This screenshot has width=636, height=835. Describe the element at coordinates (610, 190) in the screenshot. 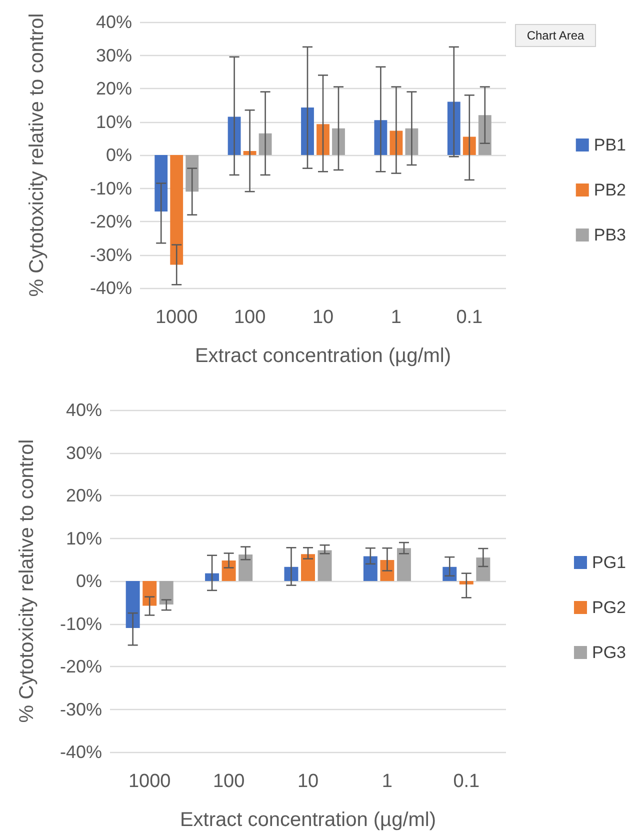

I see `legend-label: PB2` at that location.